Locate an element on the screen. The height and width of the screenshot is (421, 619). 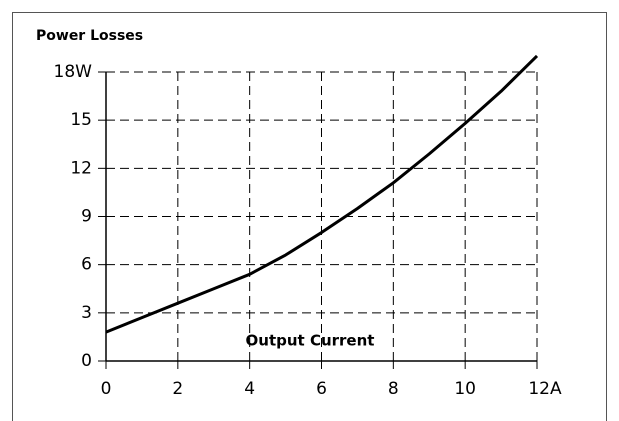
x-tick-label: 2 is located at coordinates (177, 389).